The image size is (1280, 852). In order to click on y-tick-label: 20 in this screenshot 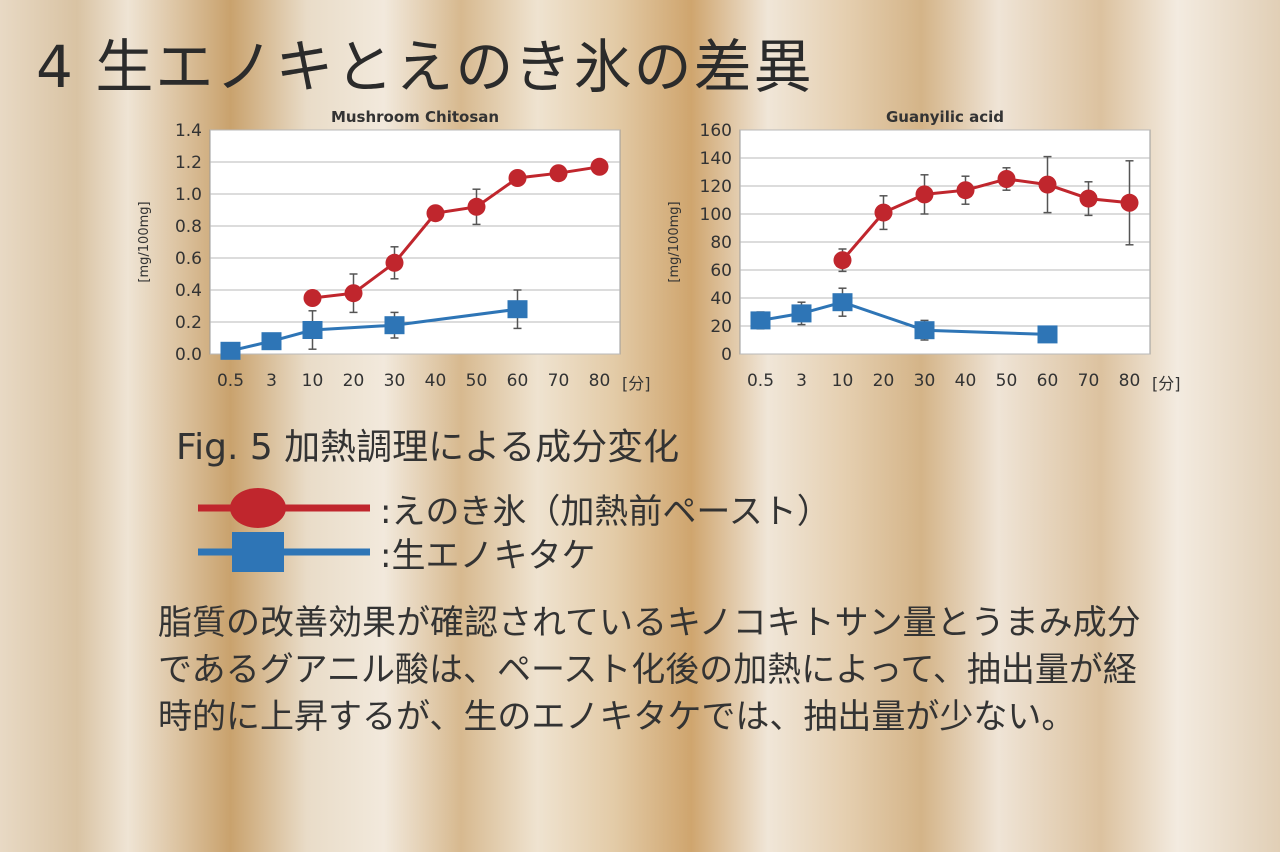, I will do `click(721, 327)`.